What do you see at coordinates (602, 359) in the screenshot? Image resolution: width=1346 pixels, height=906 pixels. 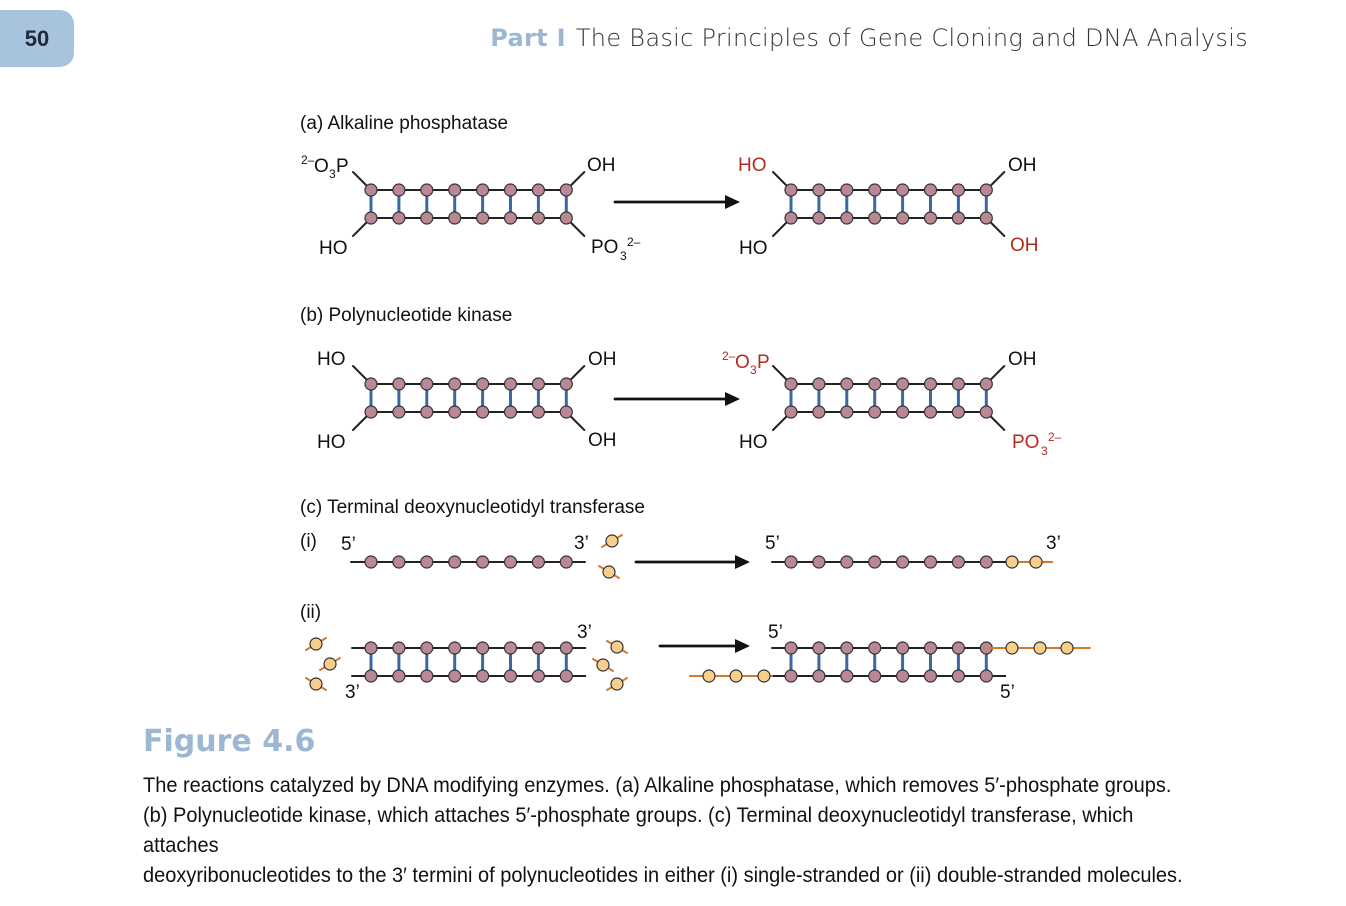 I see `panel-b-left-top-oh: OH` at bounding box center [602, 359].